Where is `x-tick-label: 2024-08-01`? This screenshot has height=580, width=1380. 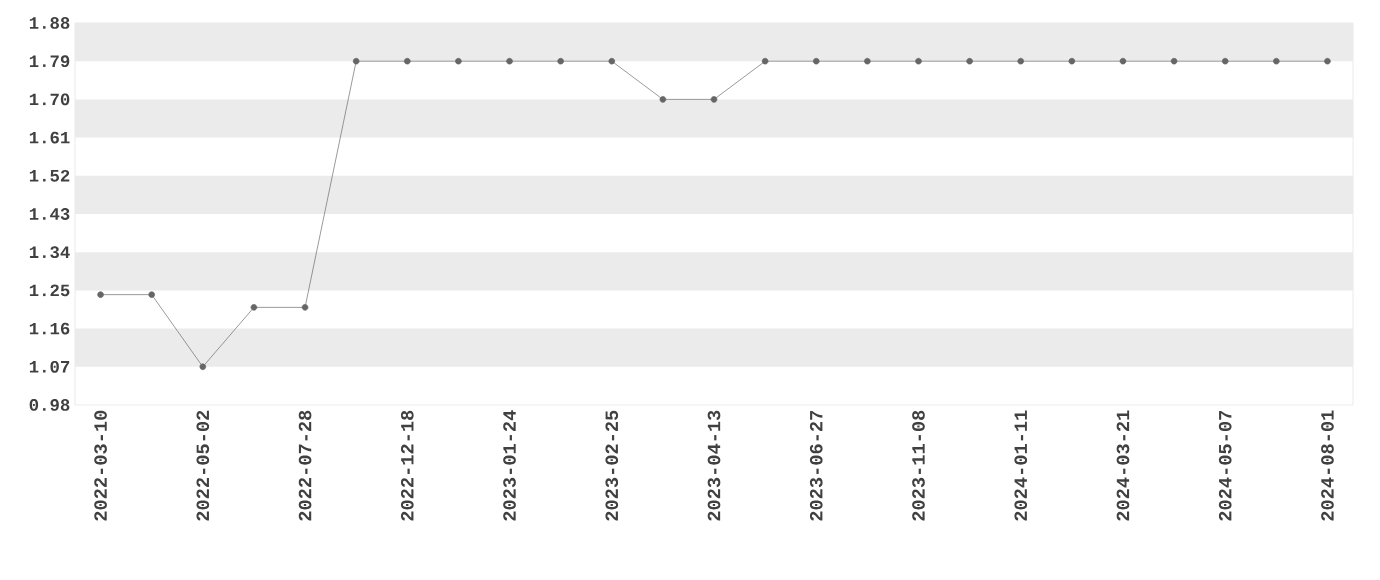 x-tick-label: 2024-08-01 is located at coordinates (1327, 465).